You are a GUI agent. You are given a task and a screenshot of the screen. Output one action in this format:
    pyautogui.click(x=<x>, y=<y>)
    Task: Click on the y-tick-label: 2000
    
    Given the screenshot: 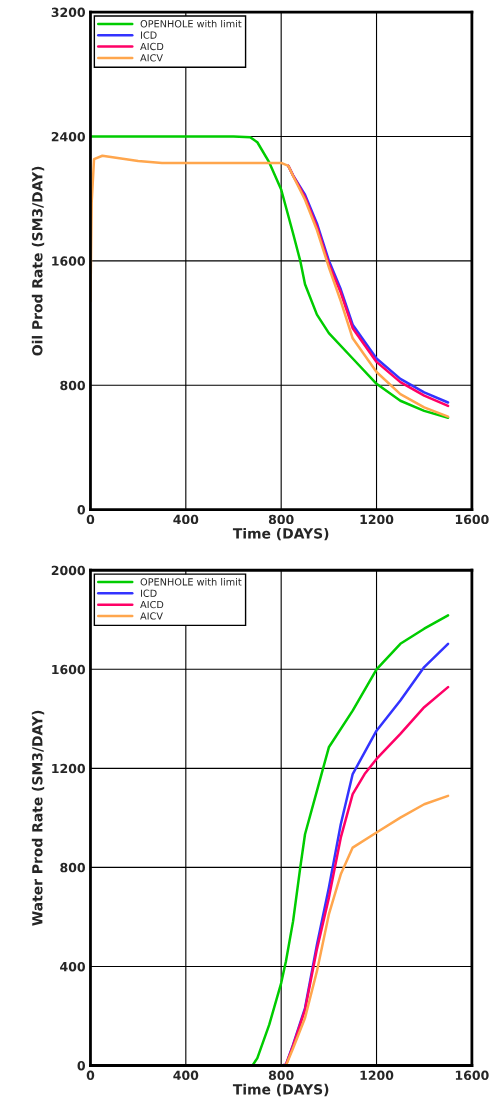 What is the action you would take?
    pyautogui.click(x=68, y=570)
    